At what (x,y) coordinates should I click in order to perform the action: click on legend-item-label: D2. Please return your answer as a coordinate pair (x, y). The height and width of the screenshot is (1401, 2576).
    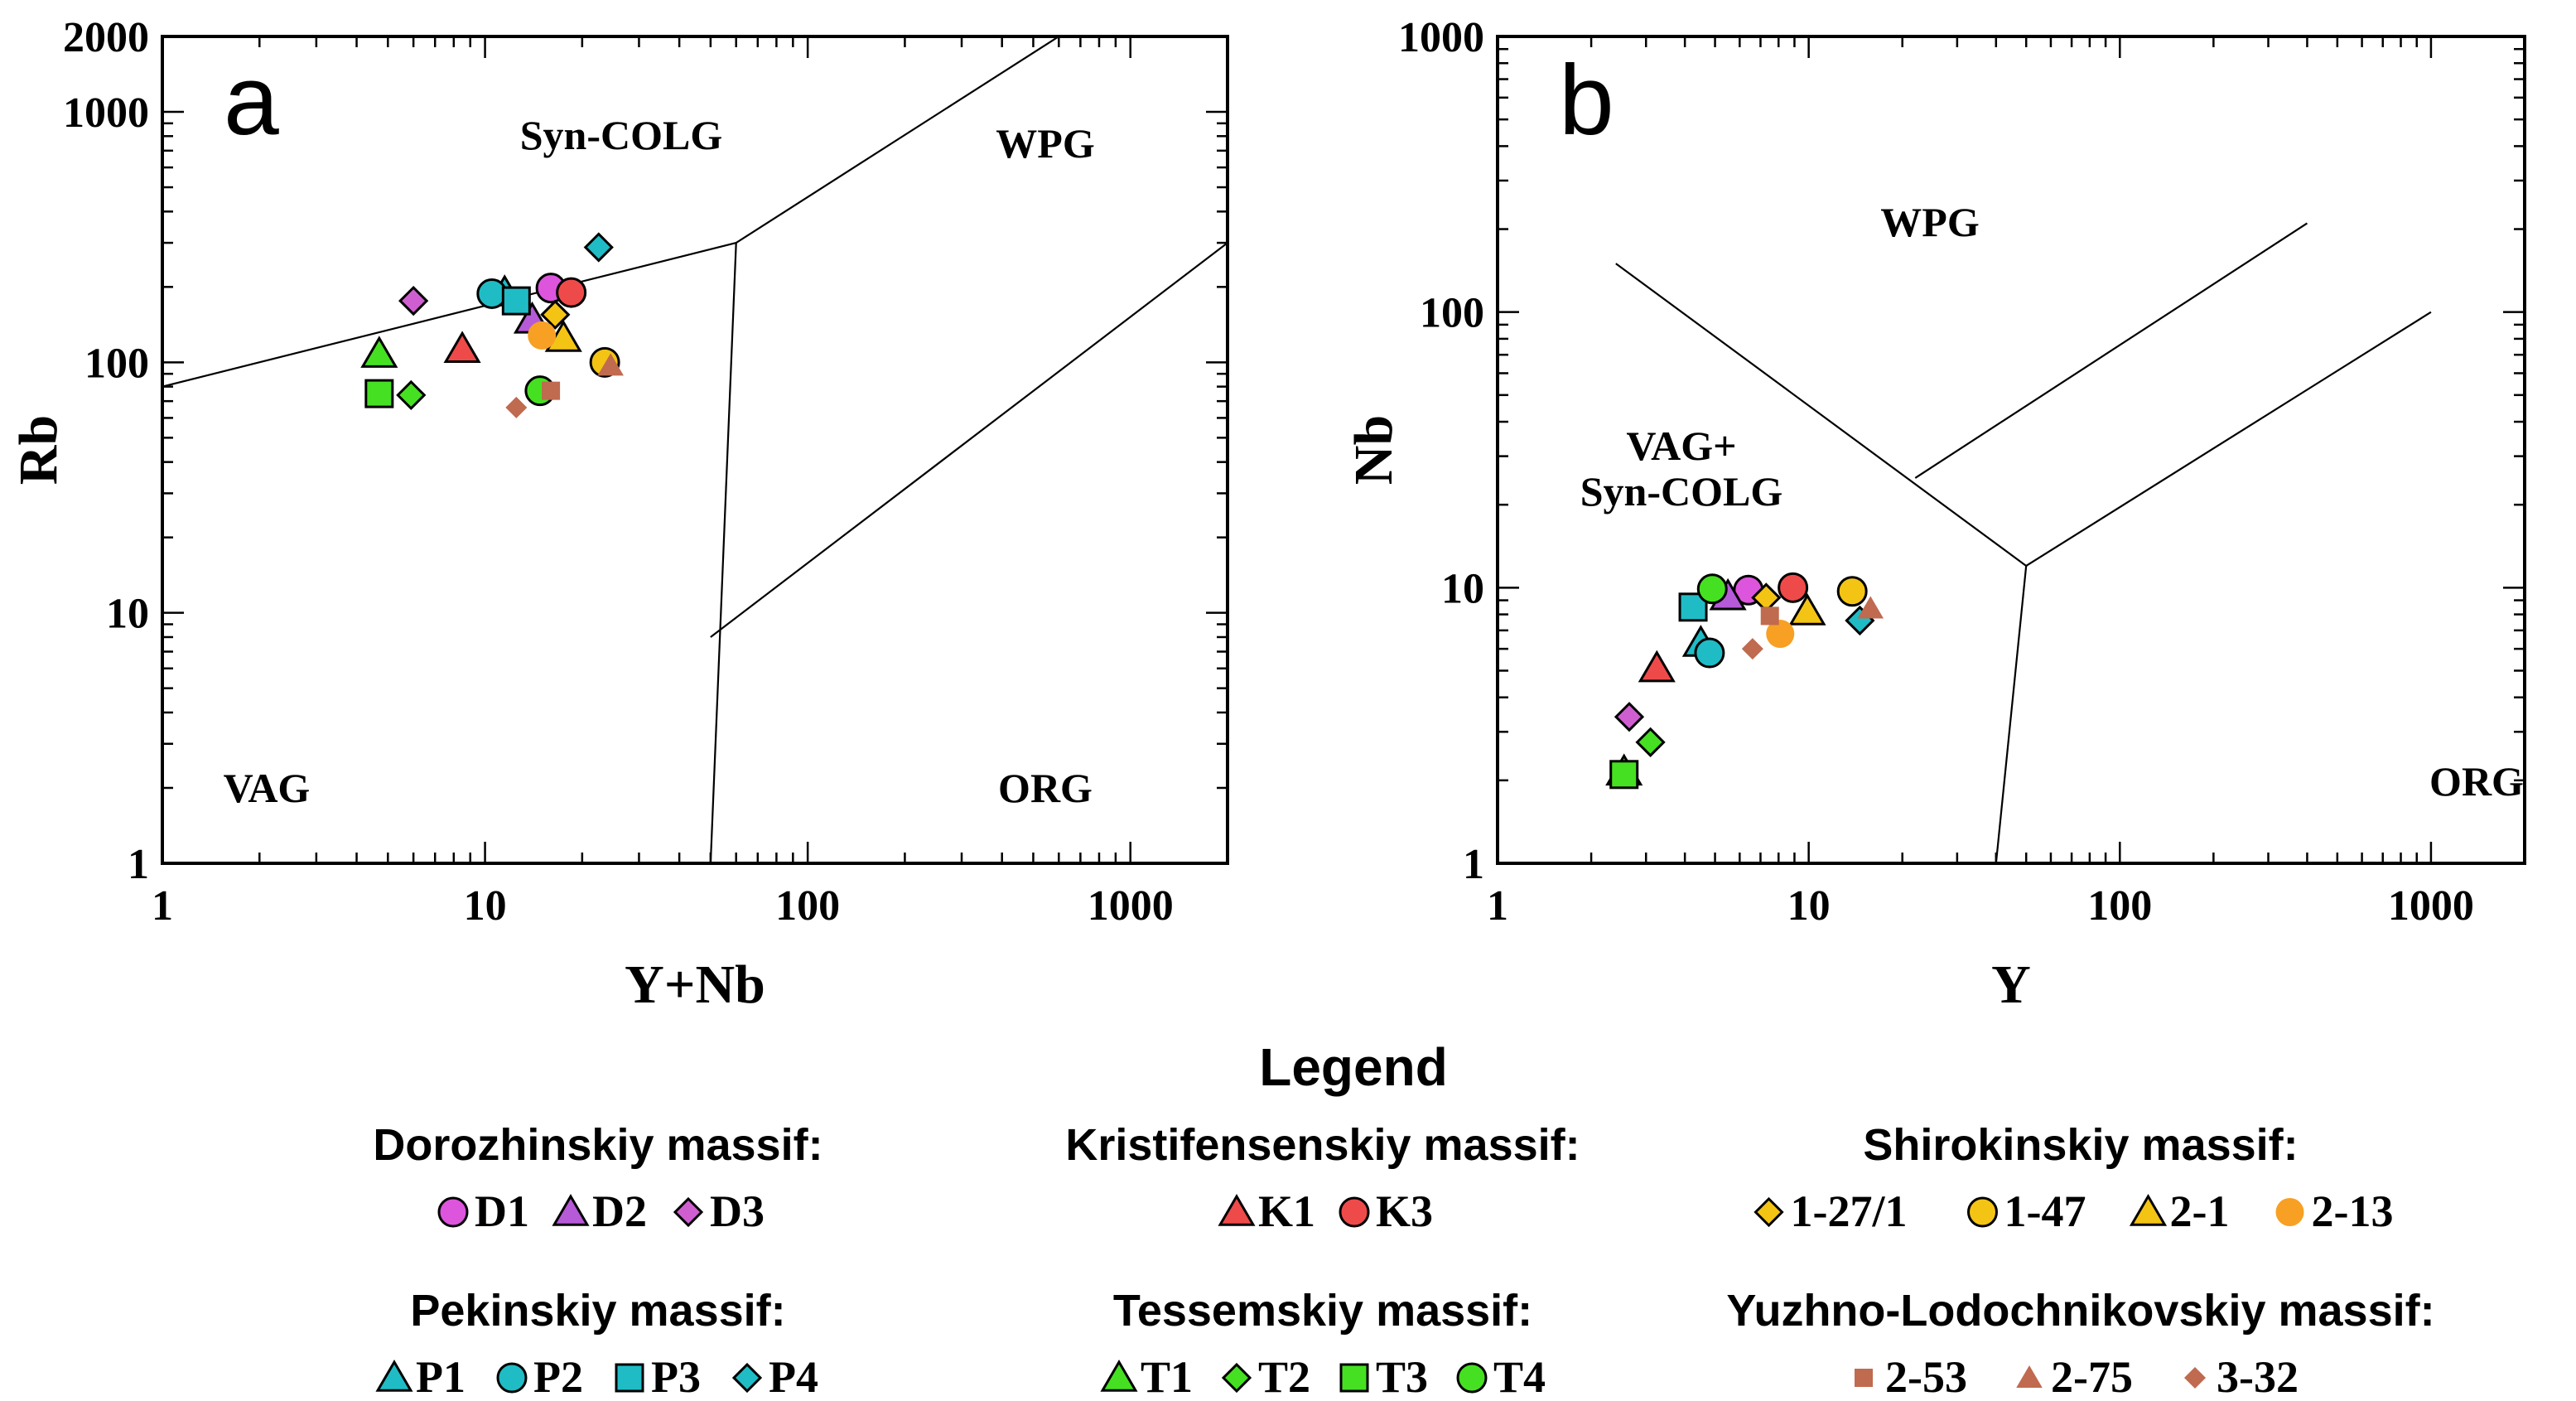
    Looking at the image, I should click on (619, 1211).